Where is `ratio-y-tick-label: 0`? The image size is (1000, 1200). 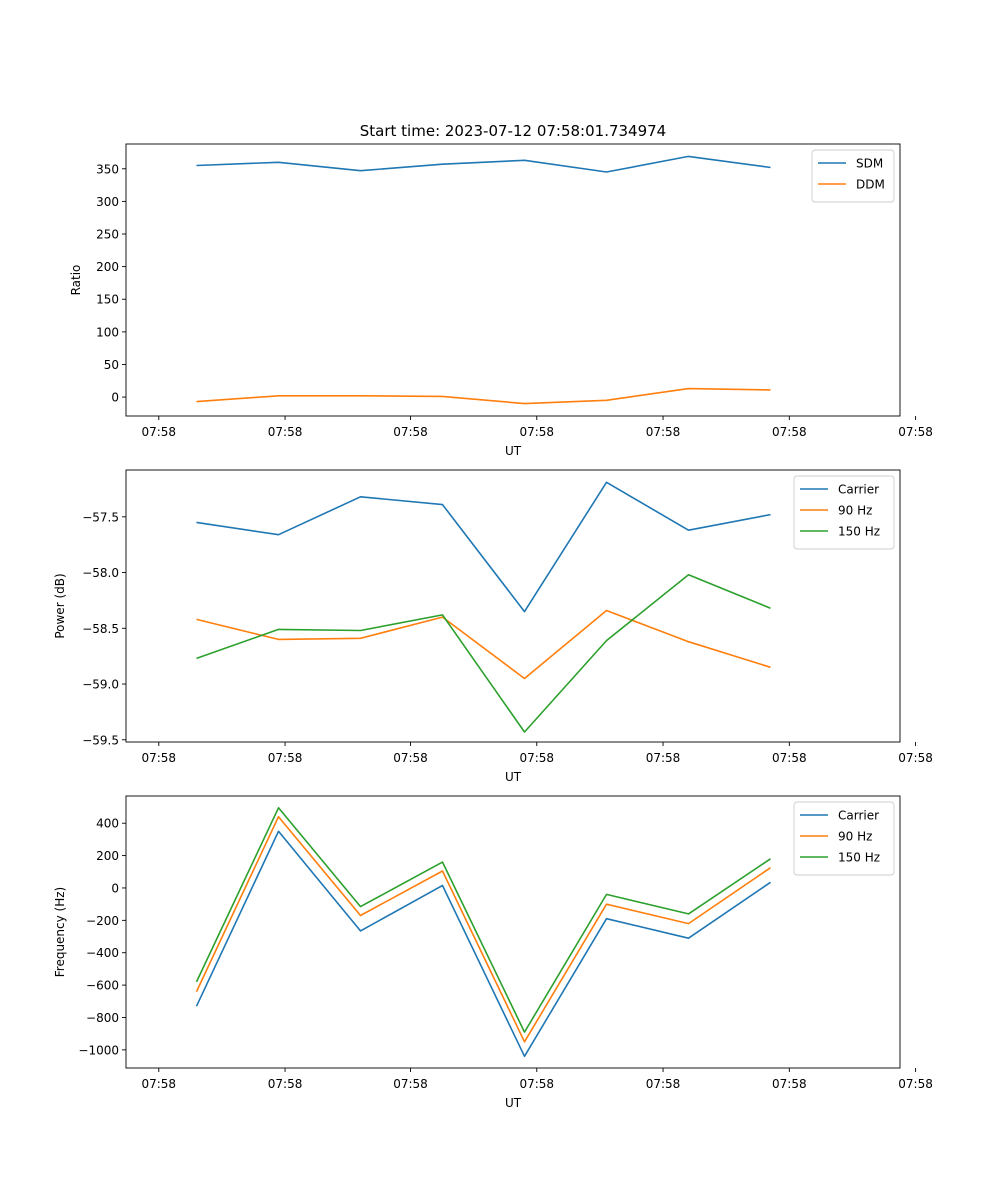 ratio-y-tick-label: 0 is located at coordinates (115, 398).